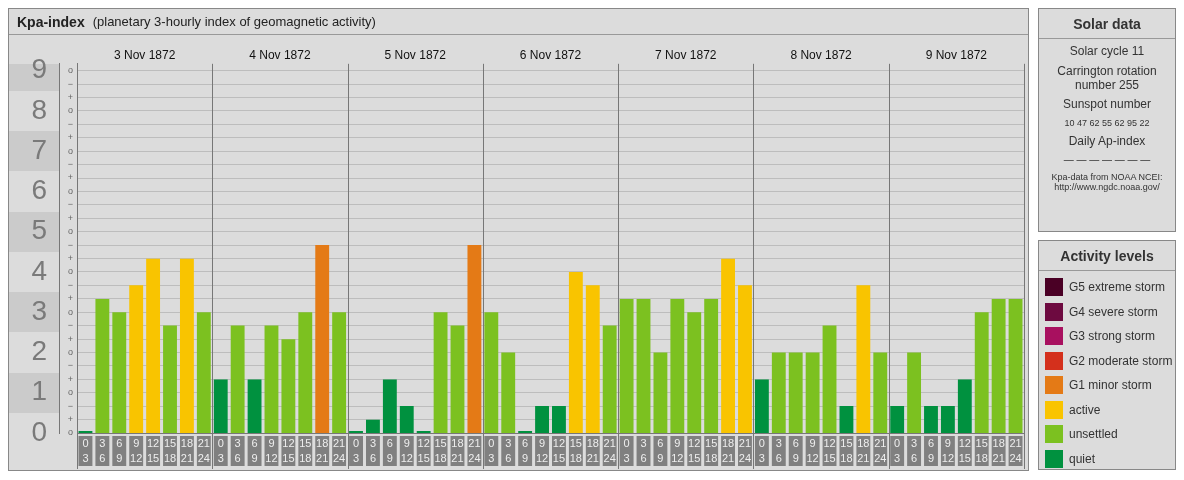  Describe the element at coordinates (1085, 409) in the screenshot. I see `legend-label: active` at that location.